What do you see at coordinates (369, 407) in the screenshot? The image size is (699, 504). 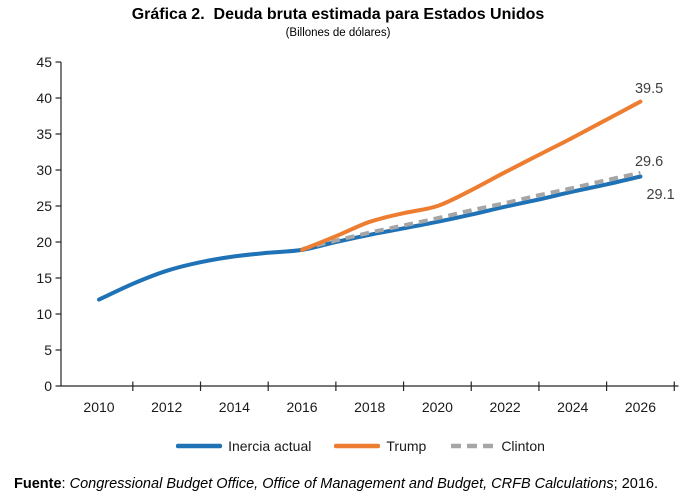 I see `x-tick-label: 2018` at bounding box center [369, 407].